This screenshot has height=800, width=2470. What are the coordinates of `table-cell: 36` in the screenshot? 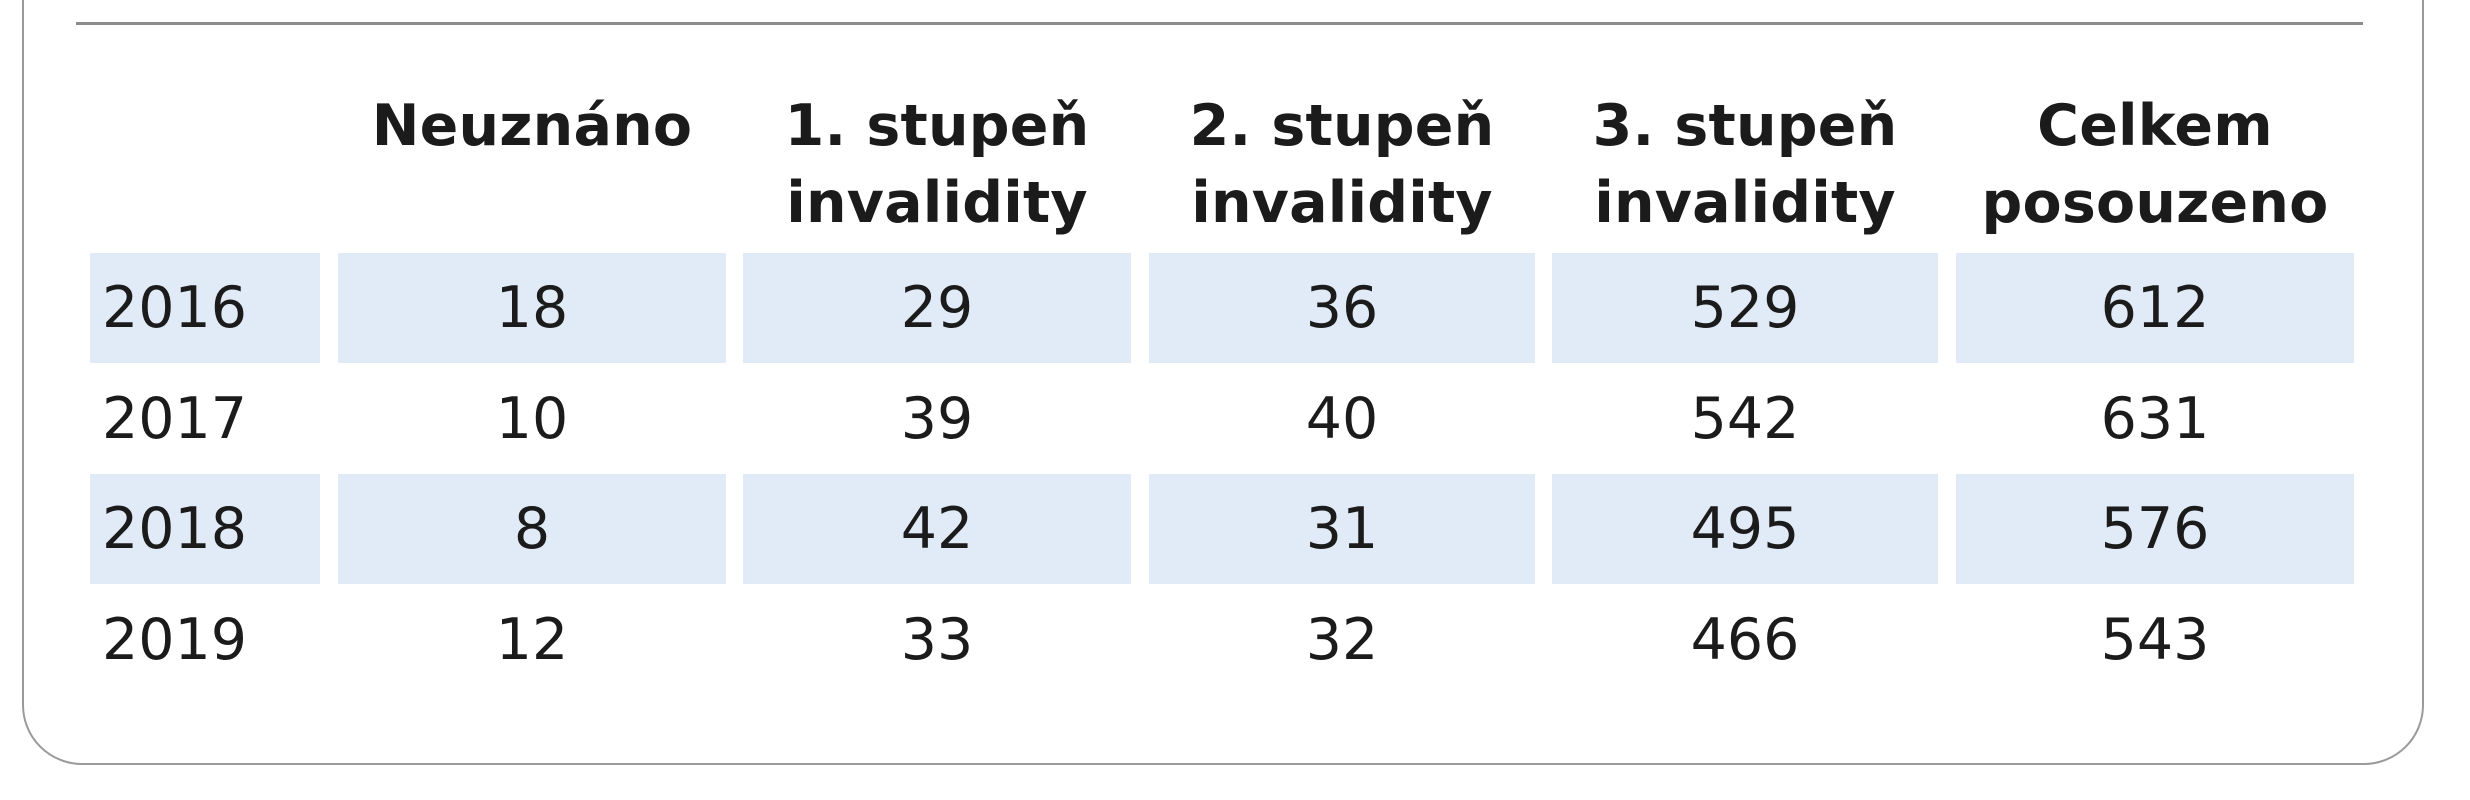 It's located at (1342, 308).